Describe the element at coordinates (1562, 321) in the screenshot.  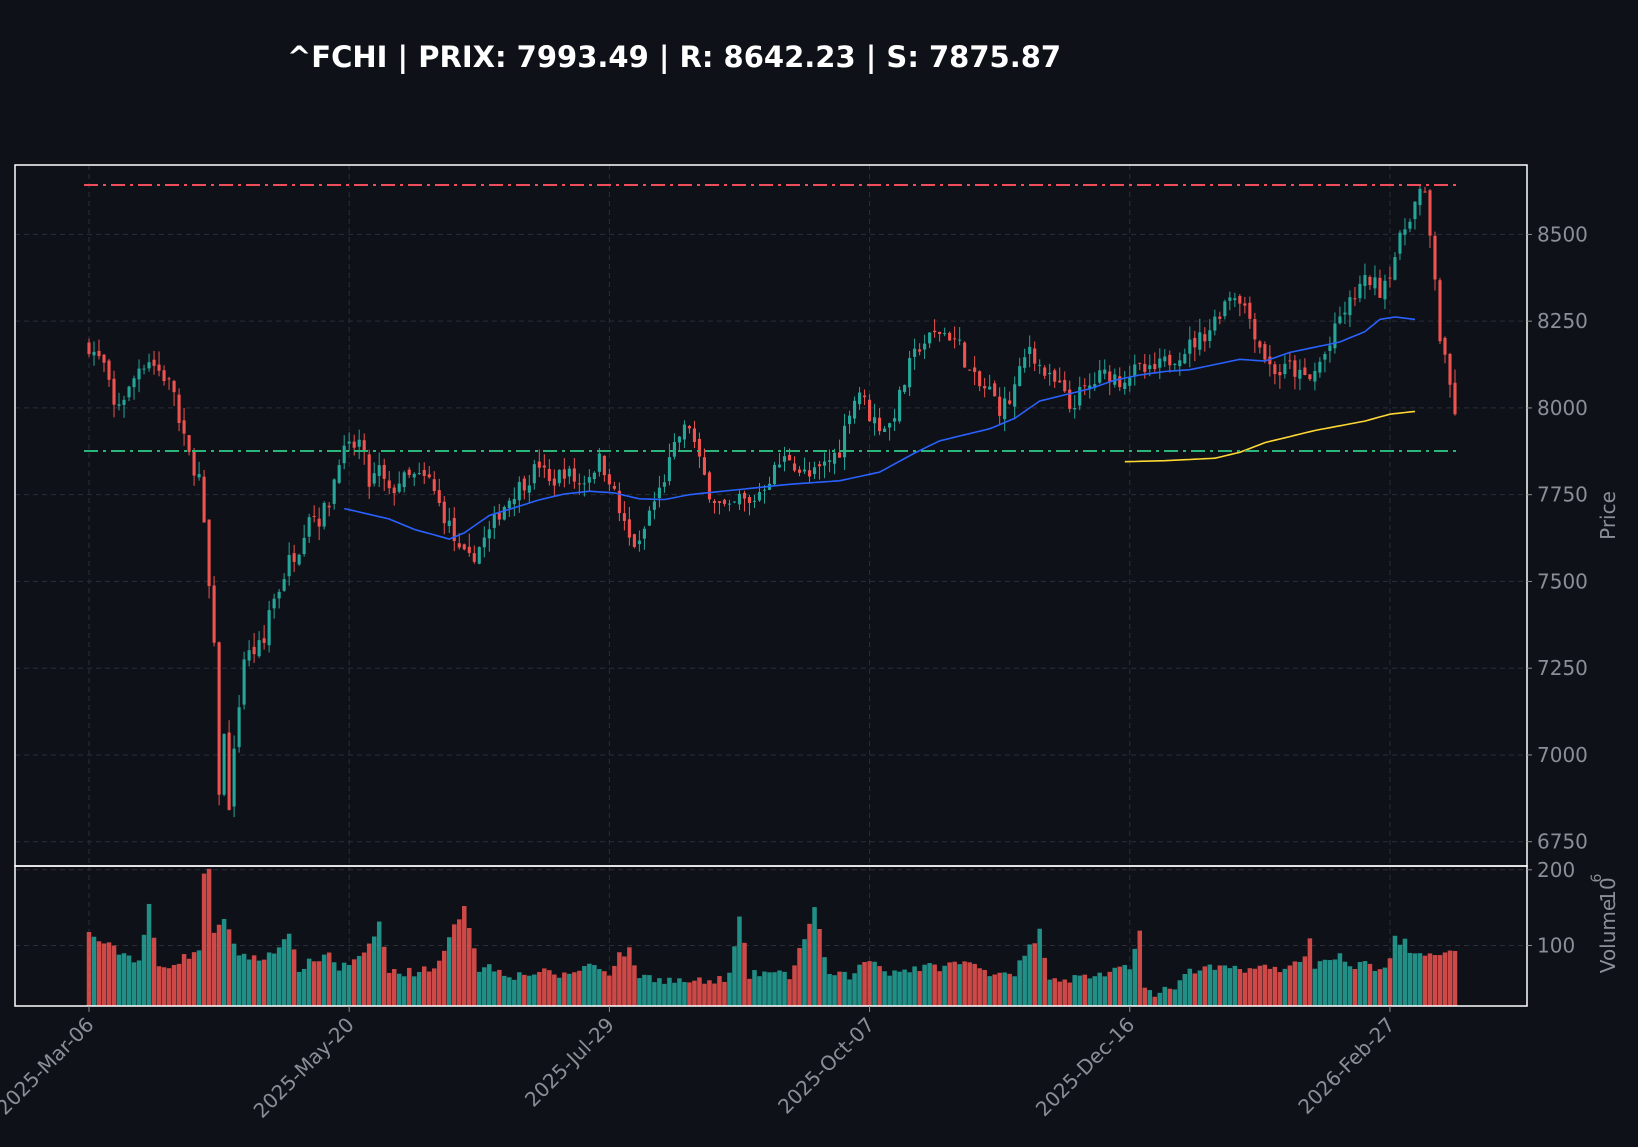
I see `y-tick-label: 8250` at that location.